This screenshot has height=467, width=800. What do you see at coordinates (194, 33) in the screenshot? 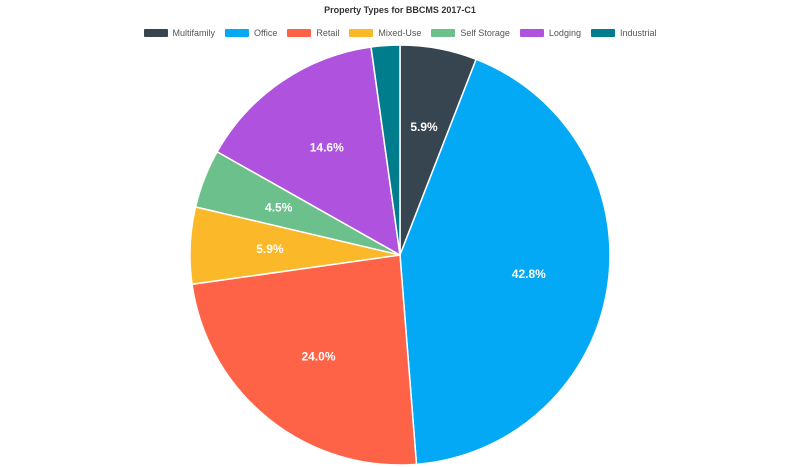
I see `legend-label: Multifamily` at bounding box center [194, 33].